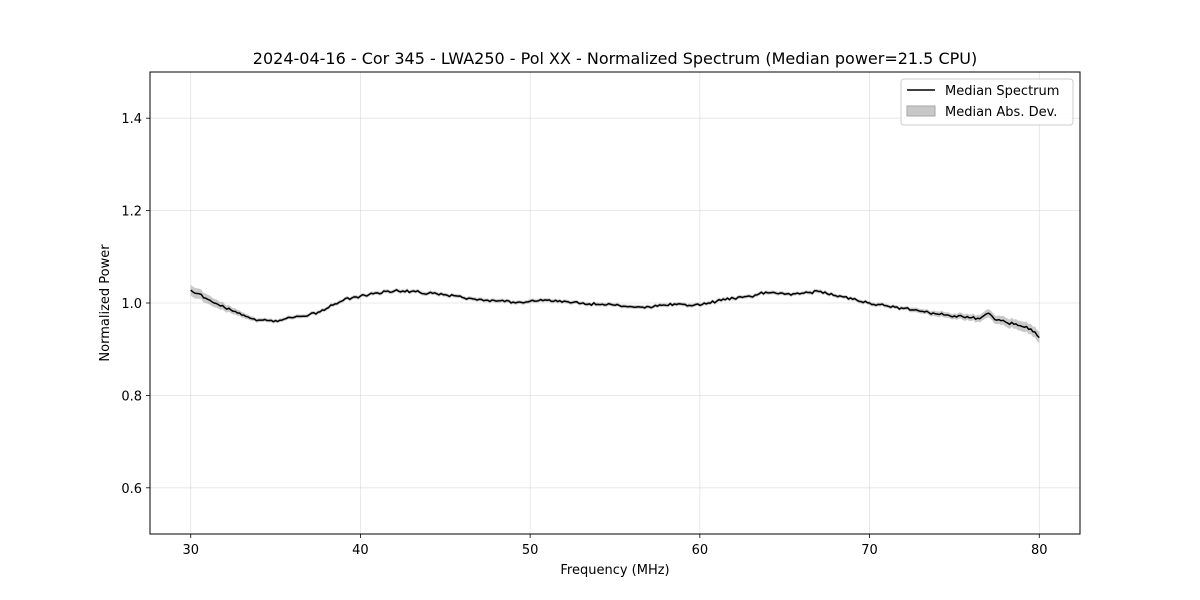 The width and height of the screenshot is (1200, 600). I want to click on x-tick-label: 50, so click(530, 550).